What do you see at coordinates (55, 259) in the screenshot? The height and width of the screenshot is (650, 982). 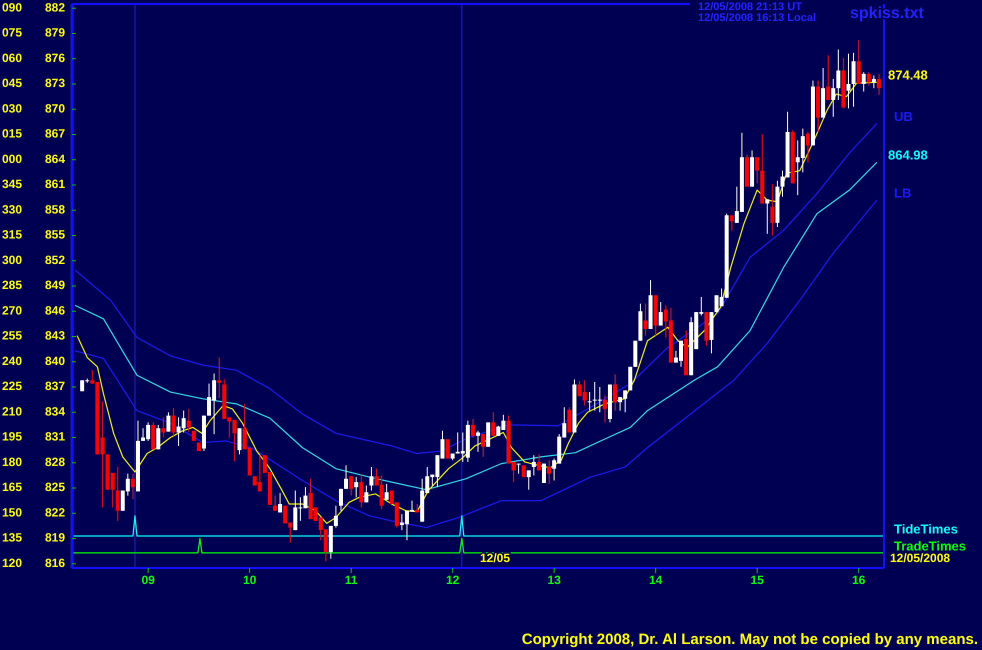 I see `y-tick-label: 852` at bounding box center [55, 259].